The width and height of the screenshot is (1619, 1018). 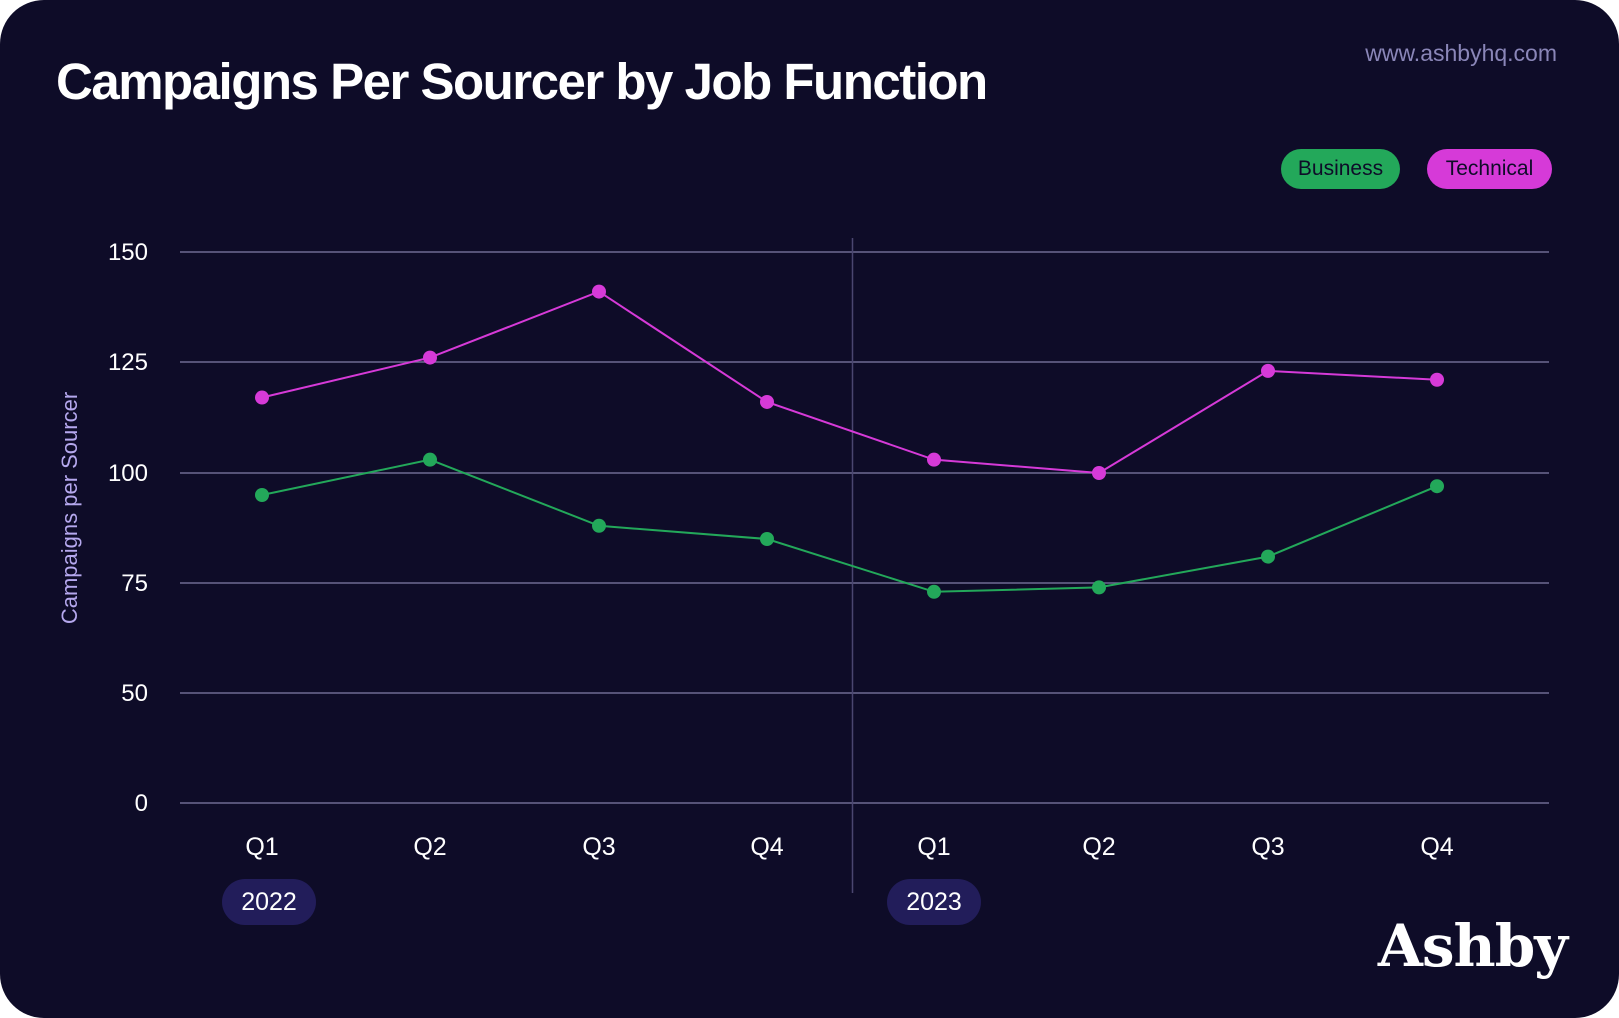 What do you see at coordinates (849, 382) in the screenshot?
I see `series-line-technical` at bounding box center [849, 382].